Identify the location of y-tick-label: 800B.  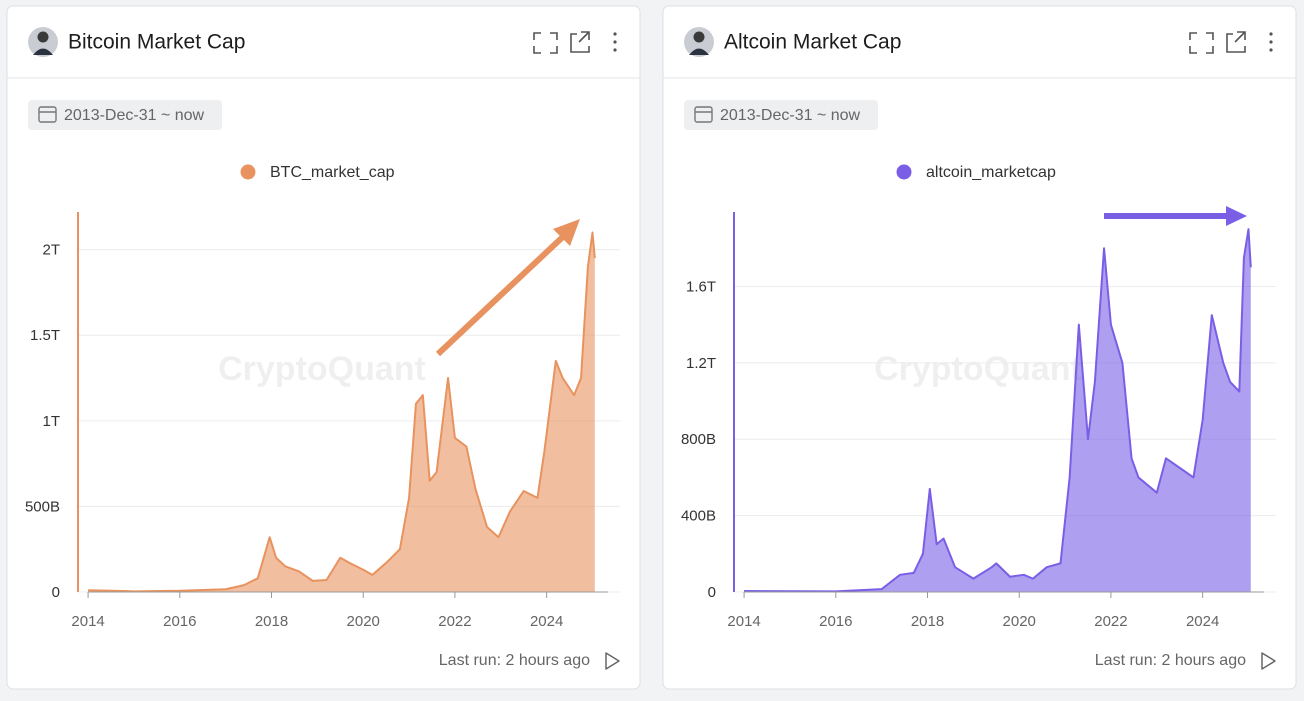
(698, 439).